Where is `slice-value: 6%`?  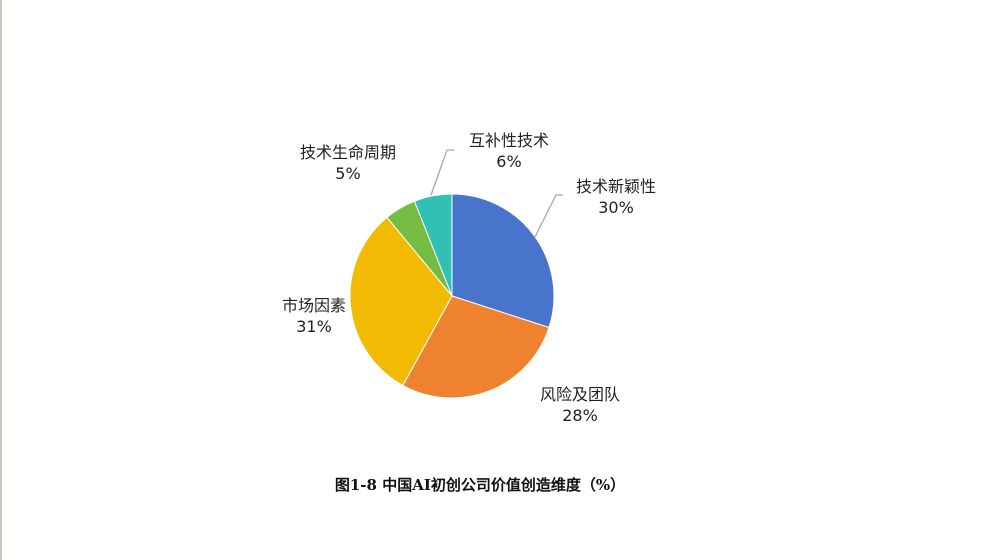 slice-value: 6% is located at coordinates (509, 161).